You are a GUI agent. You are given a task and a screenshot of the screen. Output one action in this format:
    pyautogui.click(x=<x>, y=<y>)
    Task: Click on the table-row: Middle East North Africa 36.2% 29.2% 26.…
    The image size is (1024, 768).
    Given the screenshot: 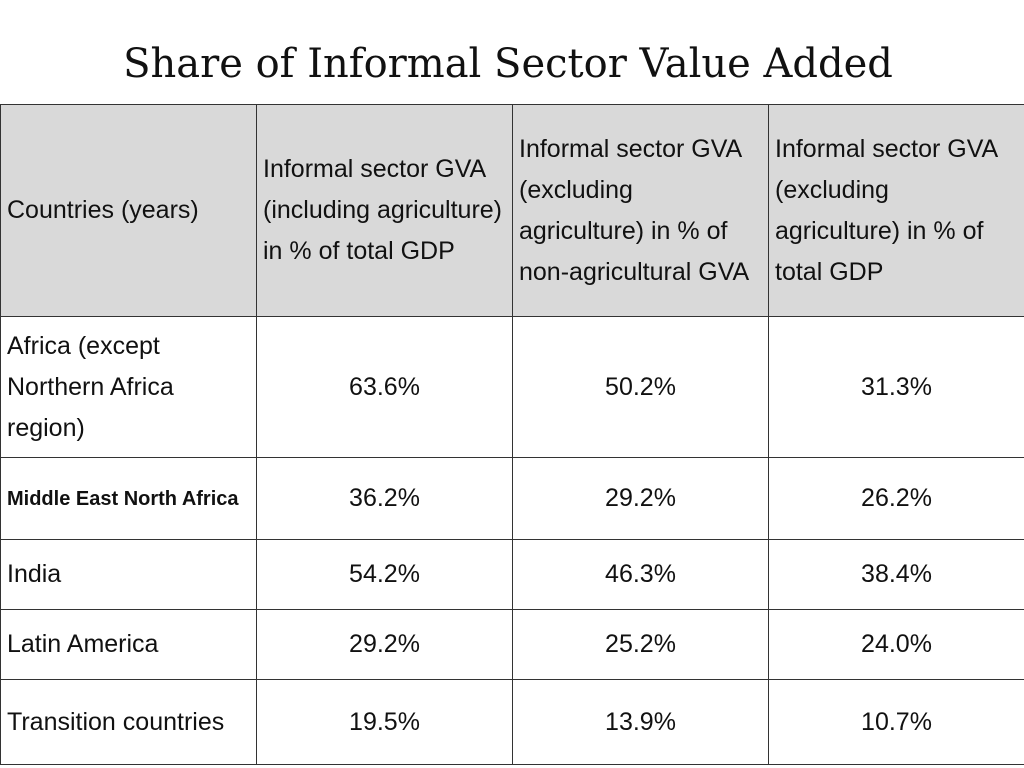 What is the action you would take?
    pyautogui.click(x=512, y=498)
    